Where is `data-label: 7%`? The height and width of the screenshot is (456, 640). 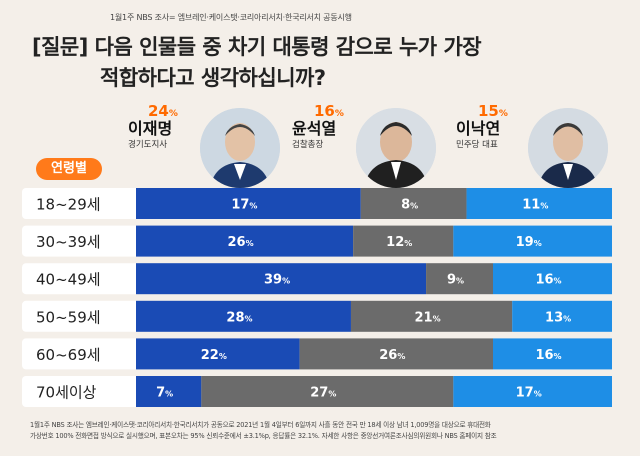 data-label: 7% is located at coordinates (164, 393).